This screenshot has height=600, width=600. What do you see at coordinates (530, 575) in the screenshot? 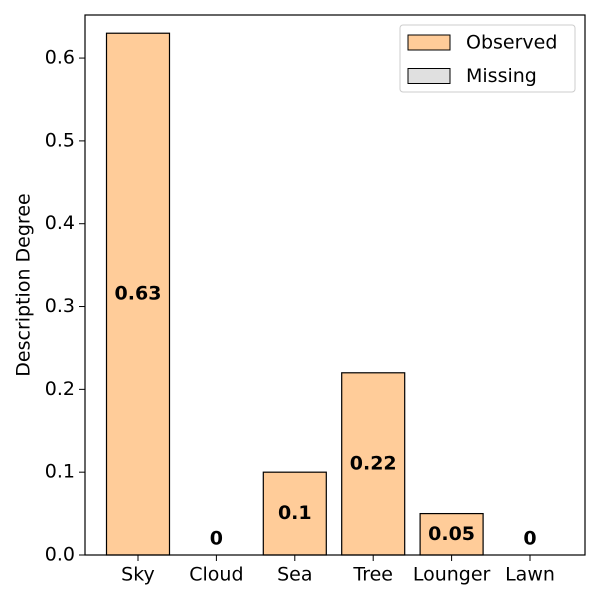
I see `x-tick-label: Lawn` at bounding box center [530, 575].